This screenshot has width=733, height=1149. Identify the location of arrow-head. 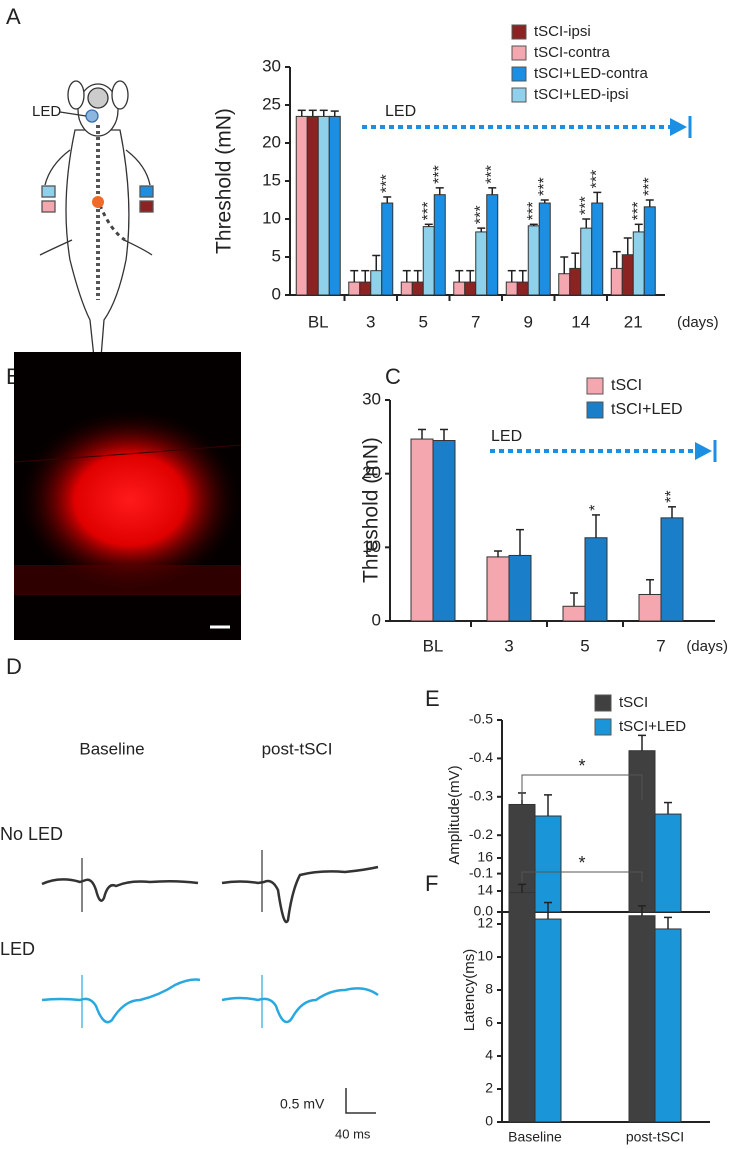
(678, 127).